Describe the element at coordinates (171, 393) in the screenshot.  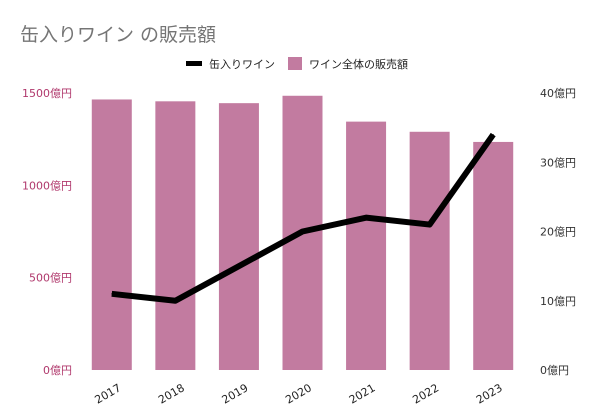
I see `x-tick-label: 2018` at that location.